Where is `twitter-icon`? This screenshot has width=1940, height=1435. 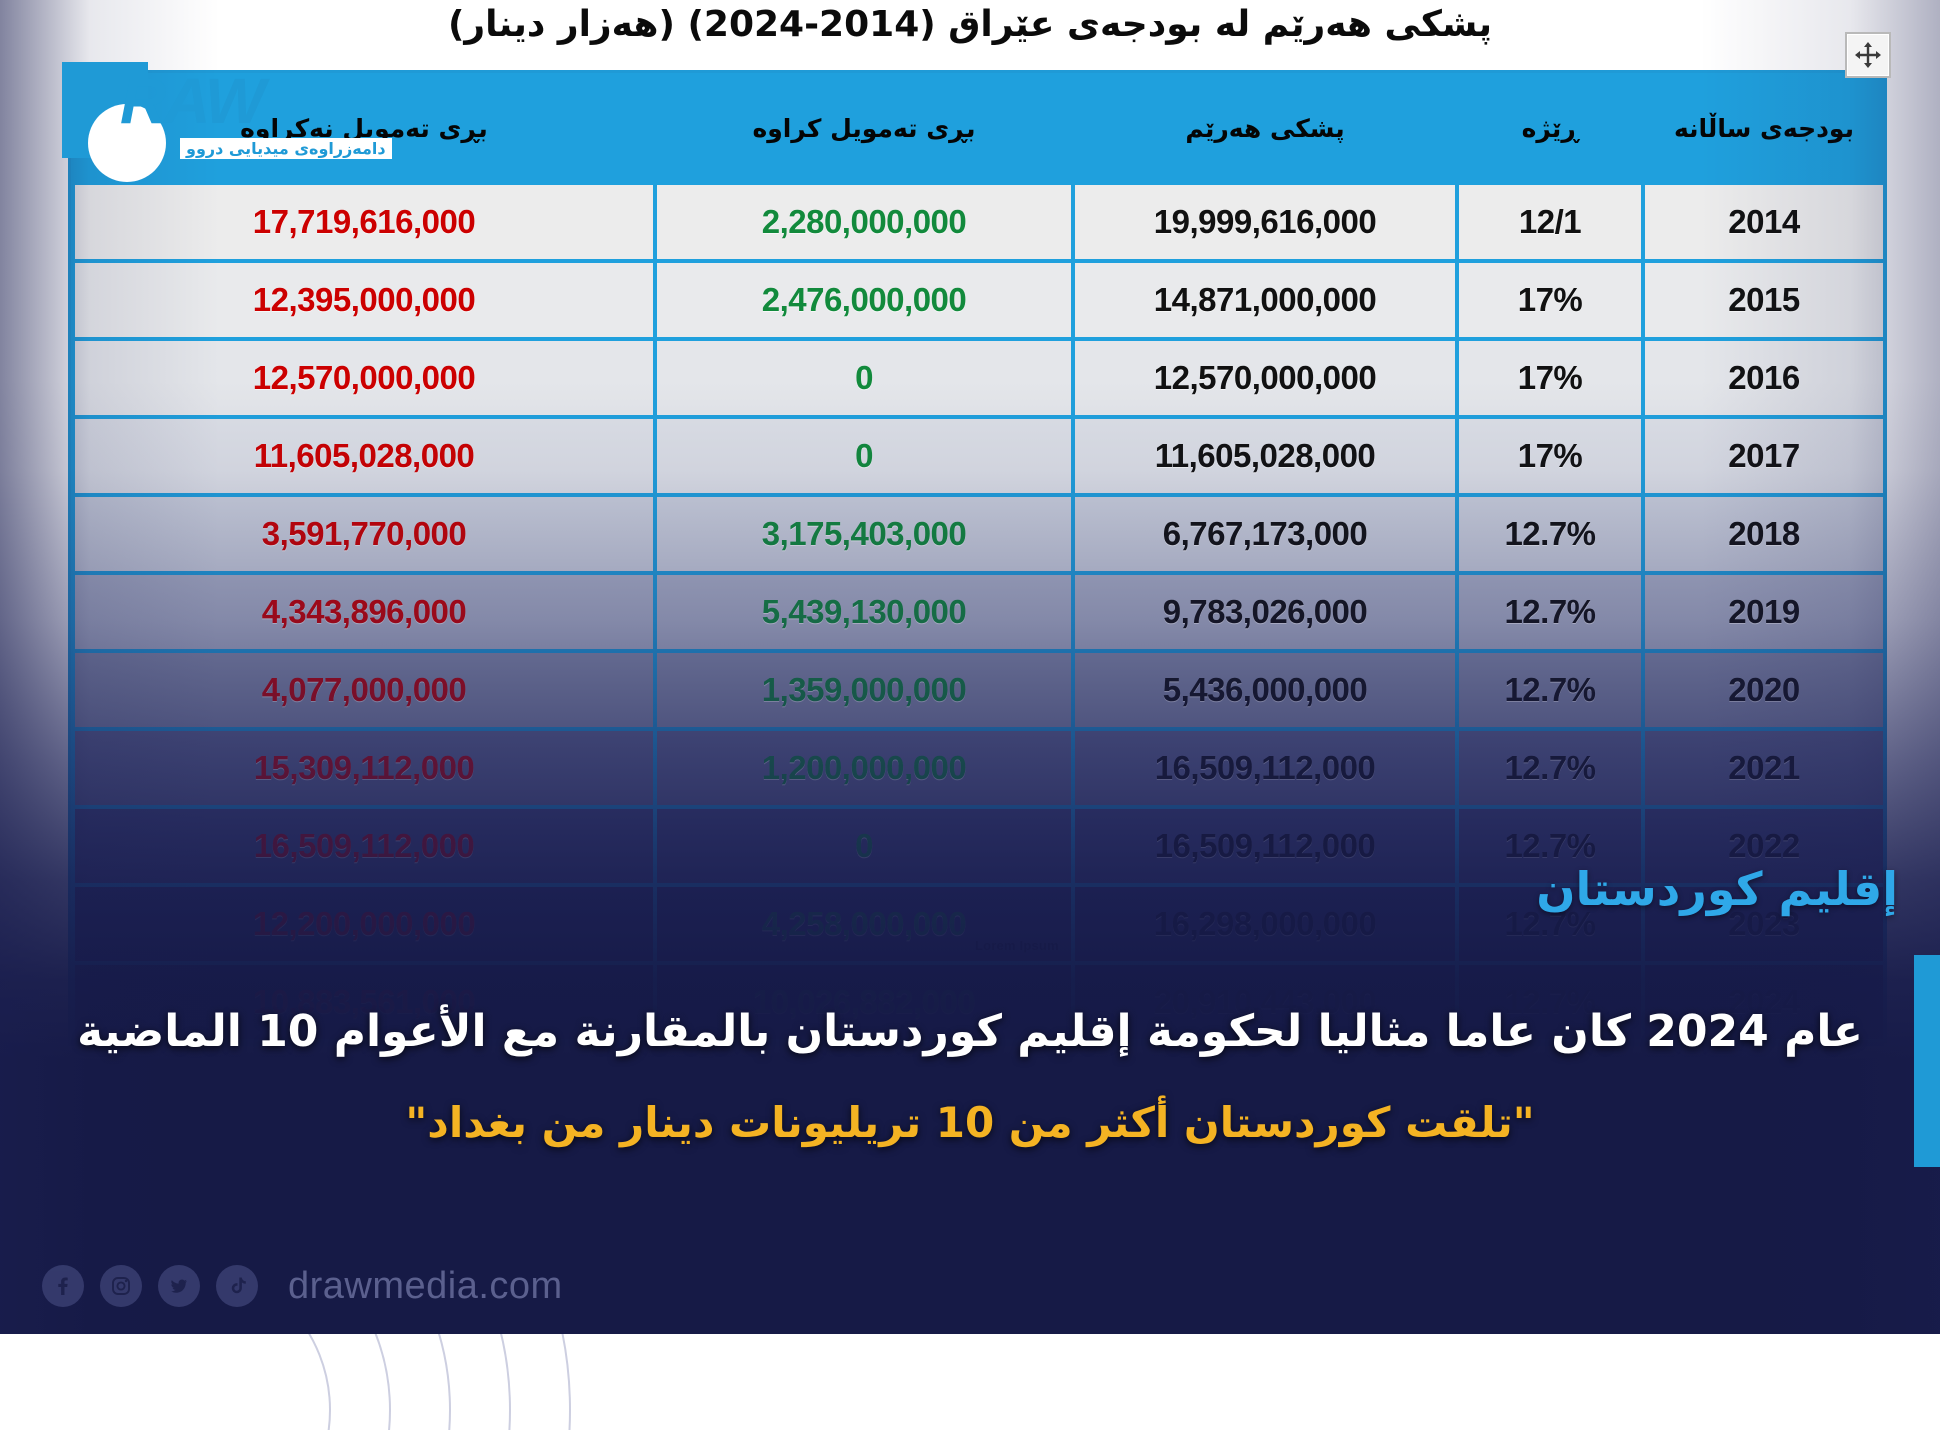 twitter-icon is located at coordinates (179, 1286).